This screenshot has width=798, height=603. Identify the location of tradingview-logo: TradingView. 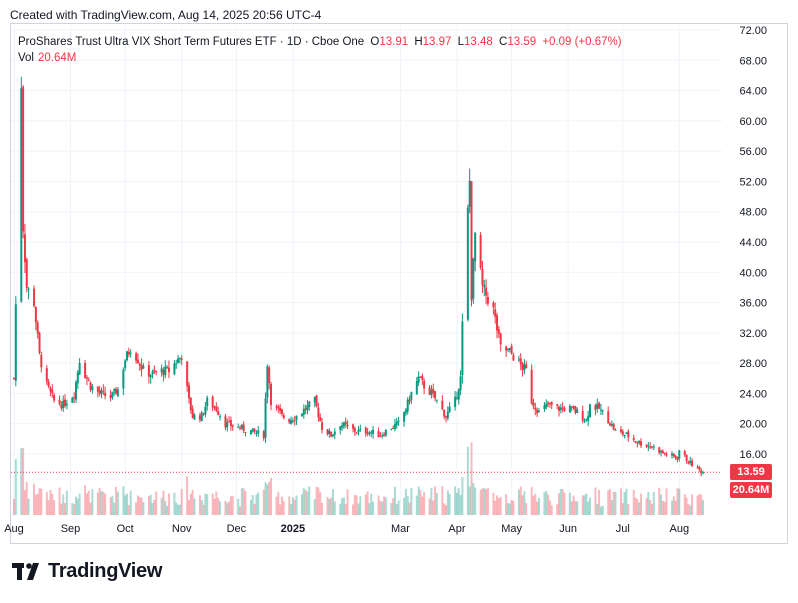
(87, 571).